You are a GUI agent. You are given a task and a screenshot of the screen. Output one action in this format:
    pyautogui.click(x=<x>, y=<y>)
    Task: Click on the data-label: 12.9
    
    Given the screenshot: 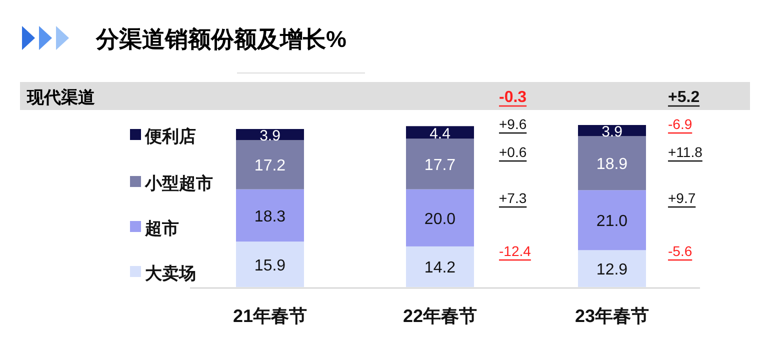 What is the action you would take?
    pyautogui.click(x=612, y=270)
    